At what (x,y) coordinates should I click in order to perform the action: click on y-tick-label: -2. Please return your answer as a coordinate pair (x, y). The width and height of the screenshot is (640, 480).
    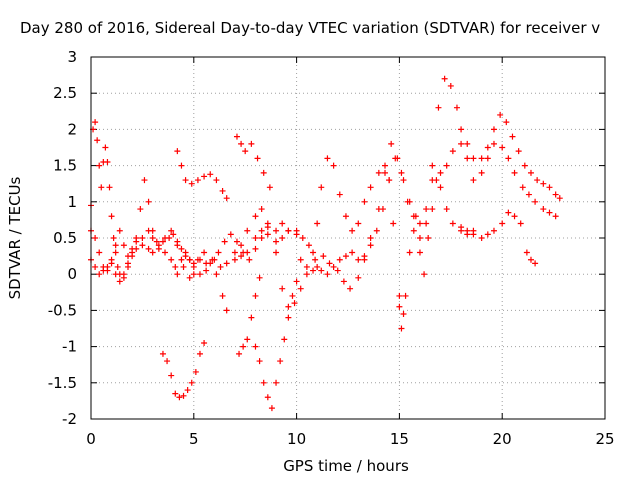
    Looking at the image, I should click on (69, 419).